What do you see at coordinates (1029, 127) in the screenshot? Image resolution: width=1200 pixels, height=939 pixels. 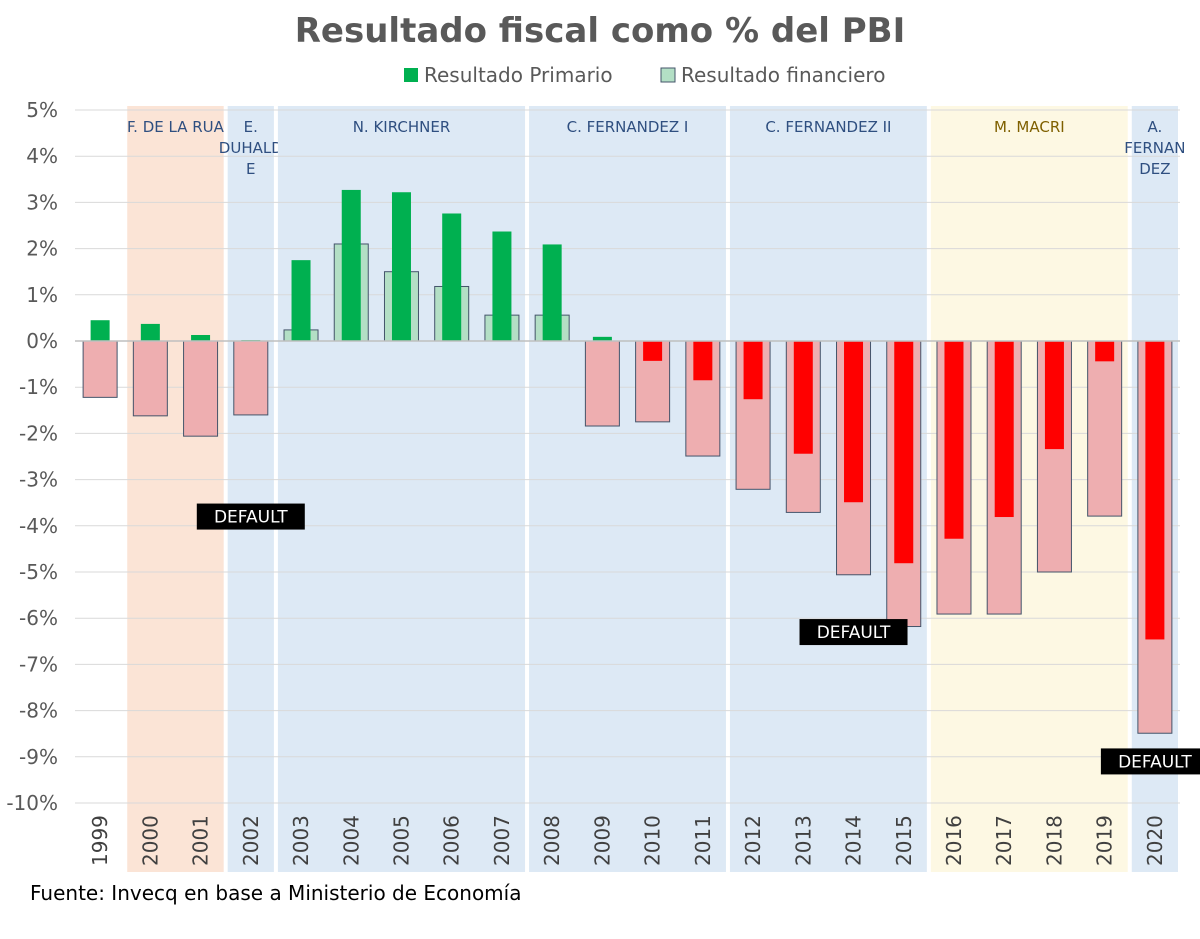 I see `period-label: M. MACRI` at bounding box center [1029, 127].